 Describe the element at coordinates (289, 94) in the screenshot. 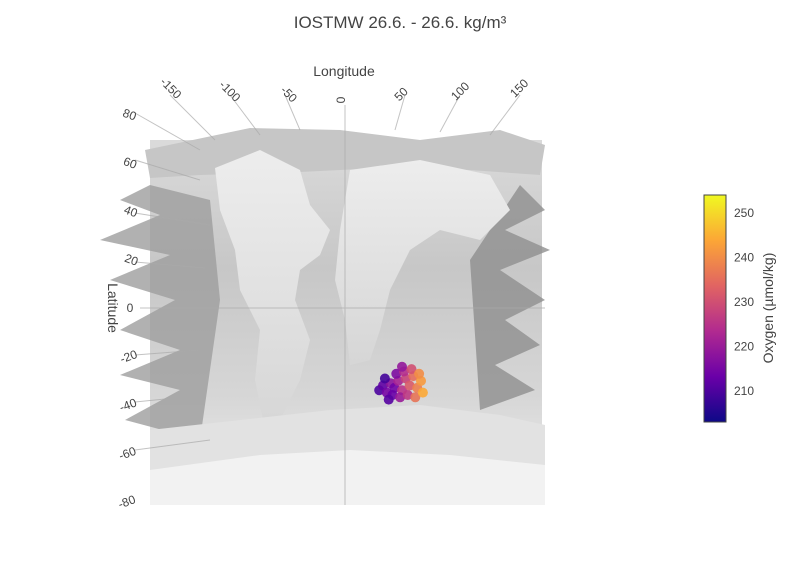

I see `x-tick-label: -50` at that location.